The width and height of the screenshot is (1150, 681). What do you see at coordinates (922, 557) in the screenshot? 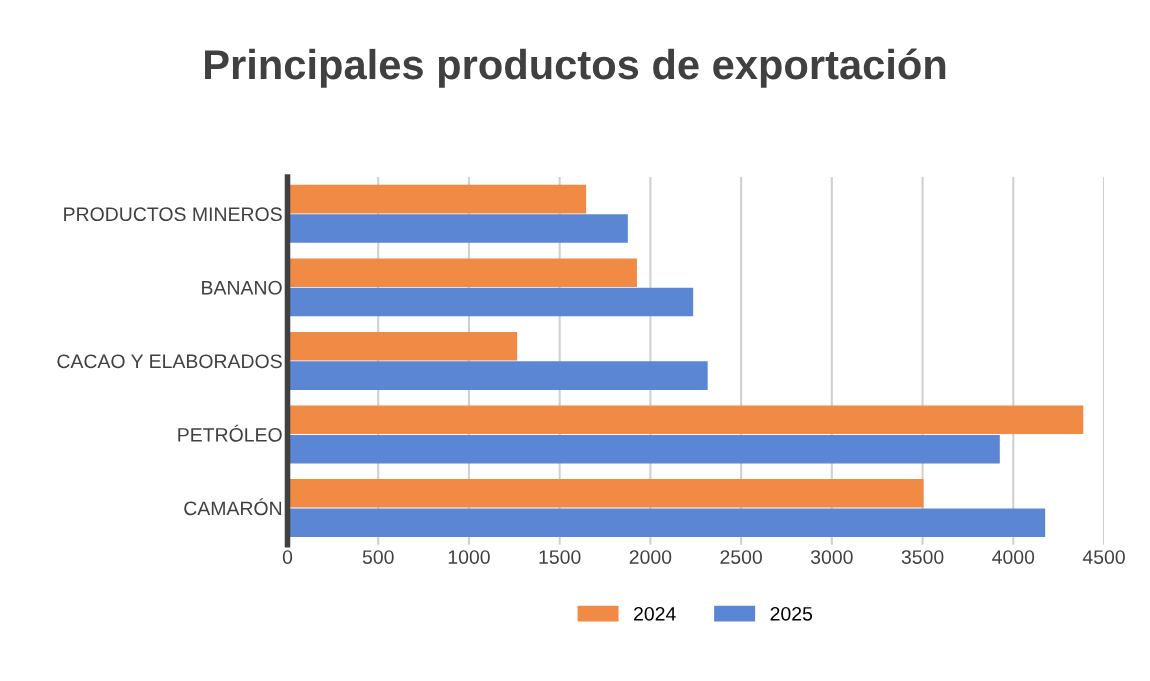
I see `x-tick-label: 3500` at bounding box center [922, 557].